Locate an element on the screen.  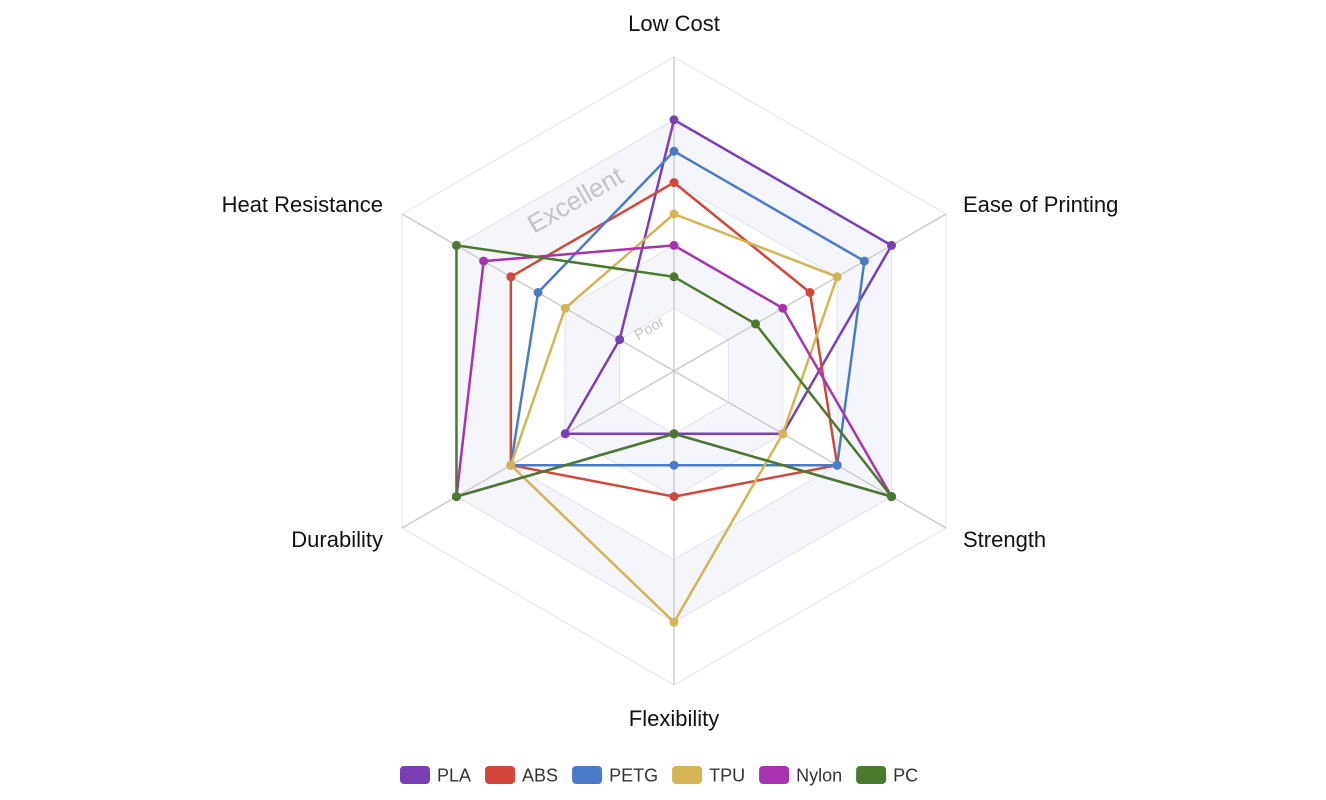
series-pc is located at coordinates (674, 371).